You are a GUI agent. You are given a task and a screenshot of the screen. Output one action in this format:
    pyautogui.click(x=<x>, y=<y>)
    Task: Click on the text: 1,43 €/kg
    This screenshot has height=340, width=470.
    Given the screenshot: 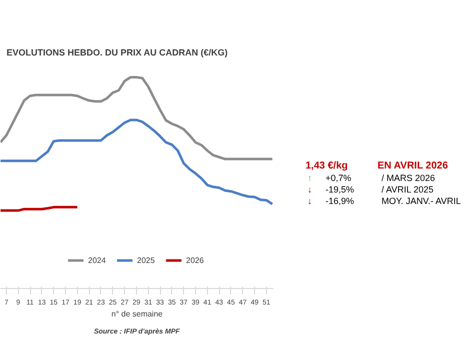 What is the action you would take?
    pyautogui.click(x=327, y=166)
    